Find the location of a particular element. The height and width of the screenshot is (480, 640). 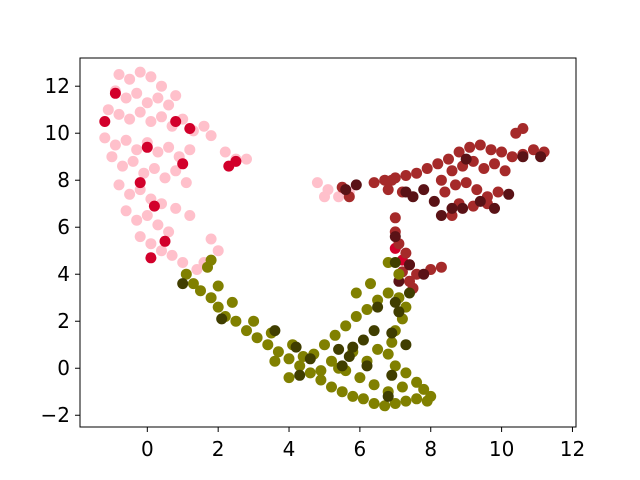

x-tick-label: 4 is located at coordinates (289, 449).